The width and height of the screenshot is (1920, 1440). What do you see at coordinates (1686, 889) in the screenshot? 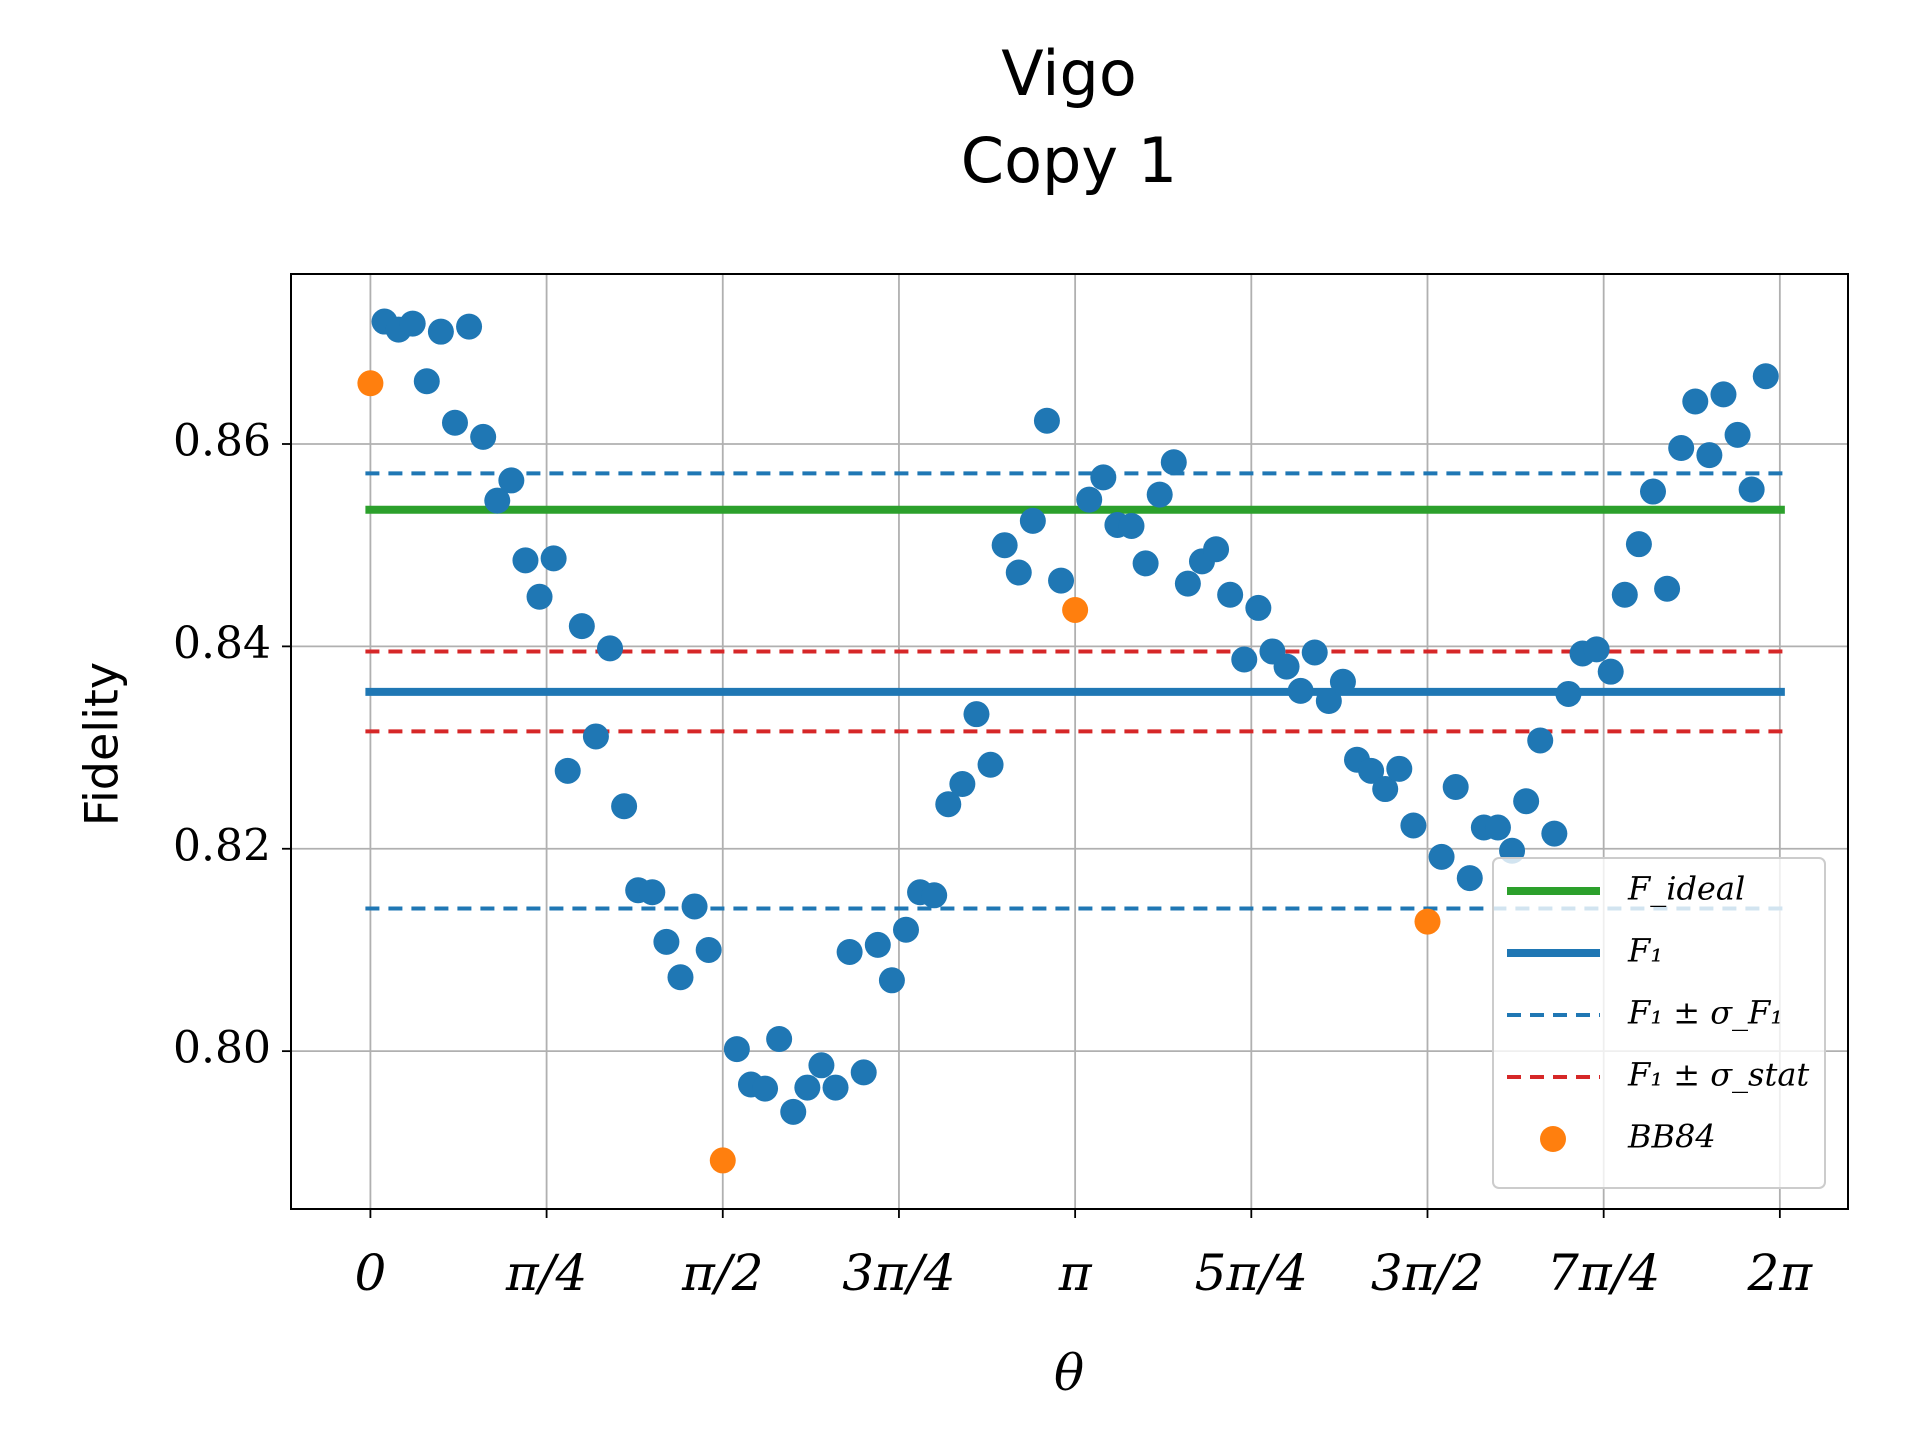
I see `legend-label: F_ideal` at bounding box center [1686, 889].